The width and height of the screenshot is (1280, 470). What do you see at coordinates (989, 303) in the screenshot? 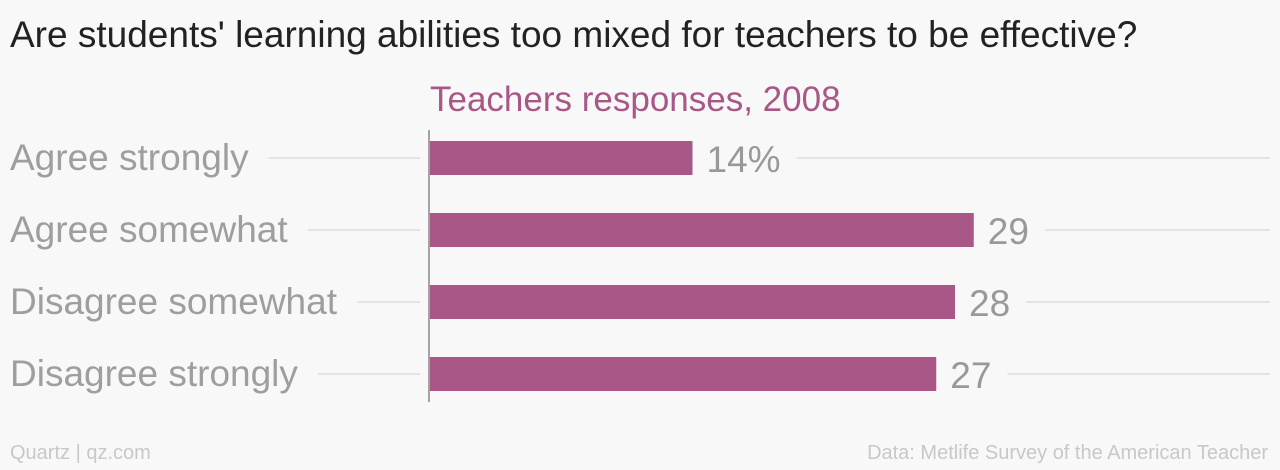
I see `value-label: 28` at bounding box center [989, 303].